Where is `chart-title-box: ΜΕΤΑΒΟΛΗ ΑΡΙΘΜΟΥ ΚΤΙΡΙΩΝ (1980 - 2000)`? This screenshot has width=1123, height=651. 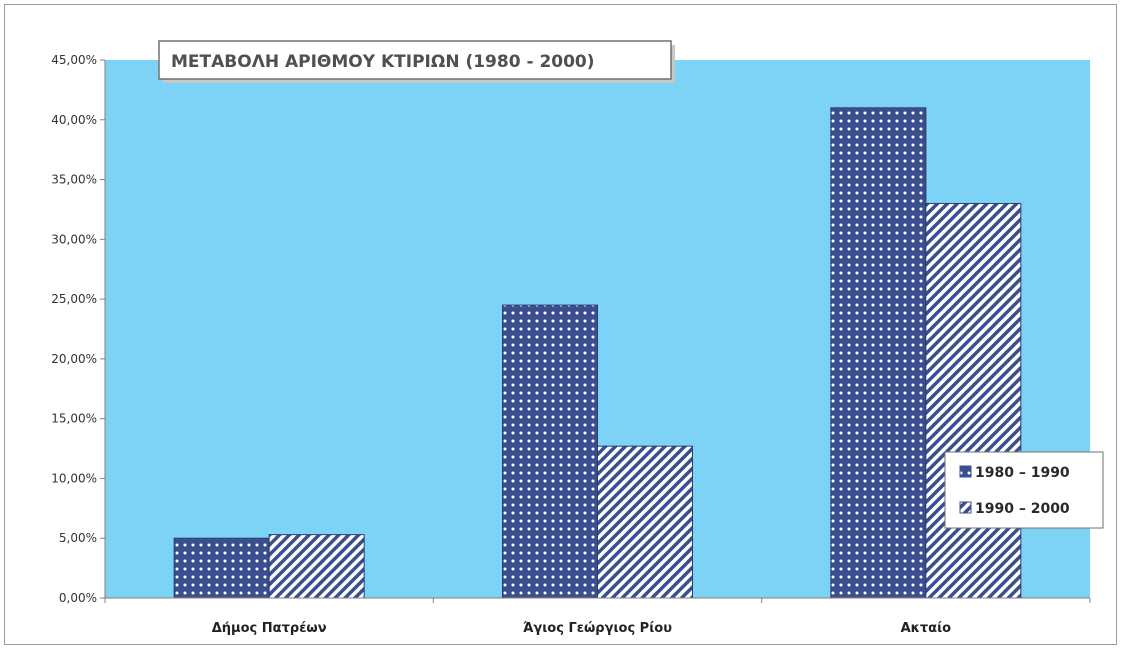 chart-title-box: ΜΕΤΑΒΟΛΗ ΑΡΙΘΜΟΥ ΚΤΙΡΙΩΝ (1980 - 2000) is located at coordinates (416, 61).